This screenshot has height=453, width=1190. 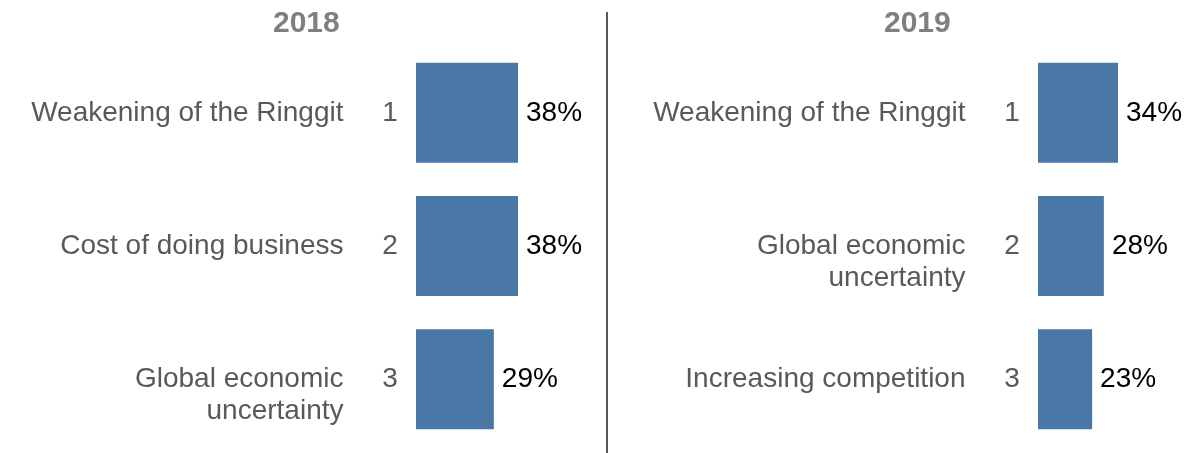 I want to click on y-tick-label: Cost of doing business, so click(x=202, y=244).